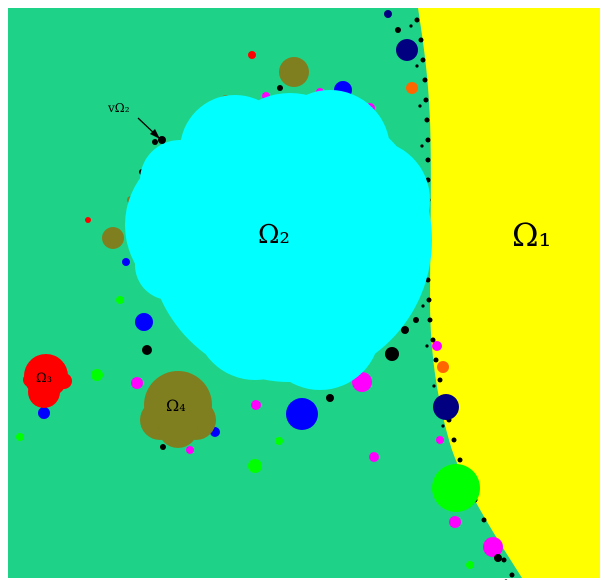  I want to click on point-arrow-head, so click(155, 134).